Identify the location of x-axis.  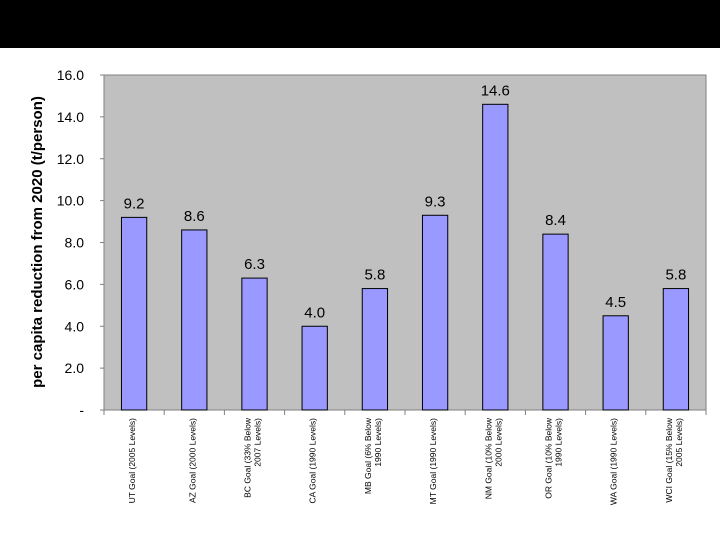
(405, 412).